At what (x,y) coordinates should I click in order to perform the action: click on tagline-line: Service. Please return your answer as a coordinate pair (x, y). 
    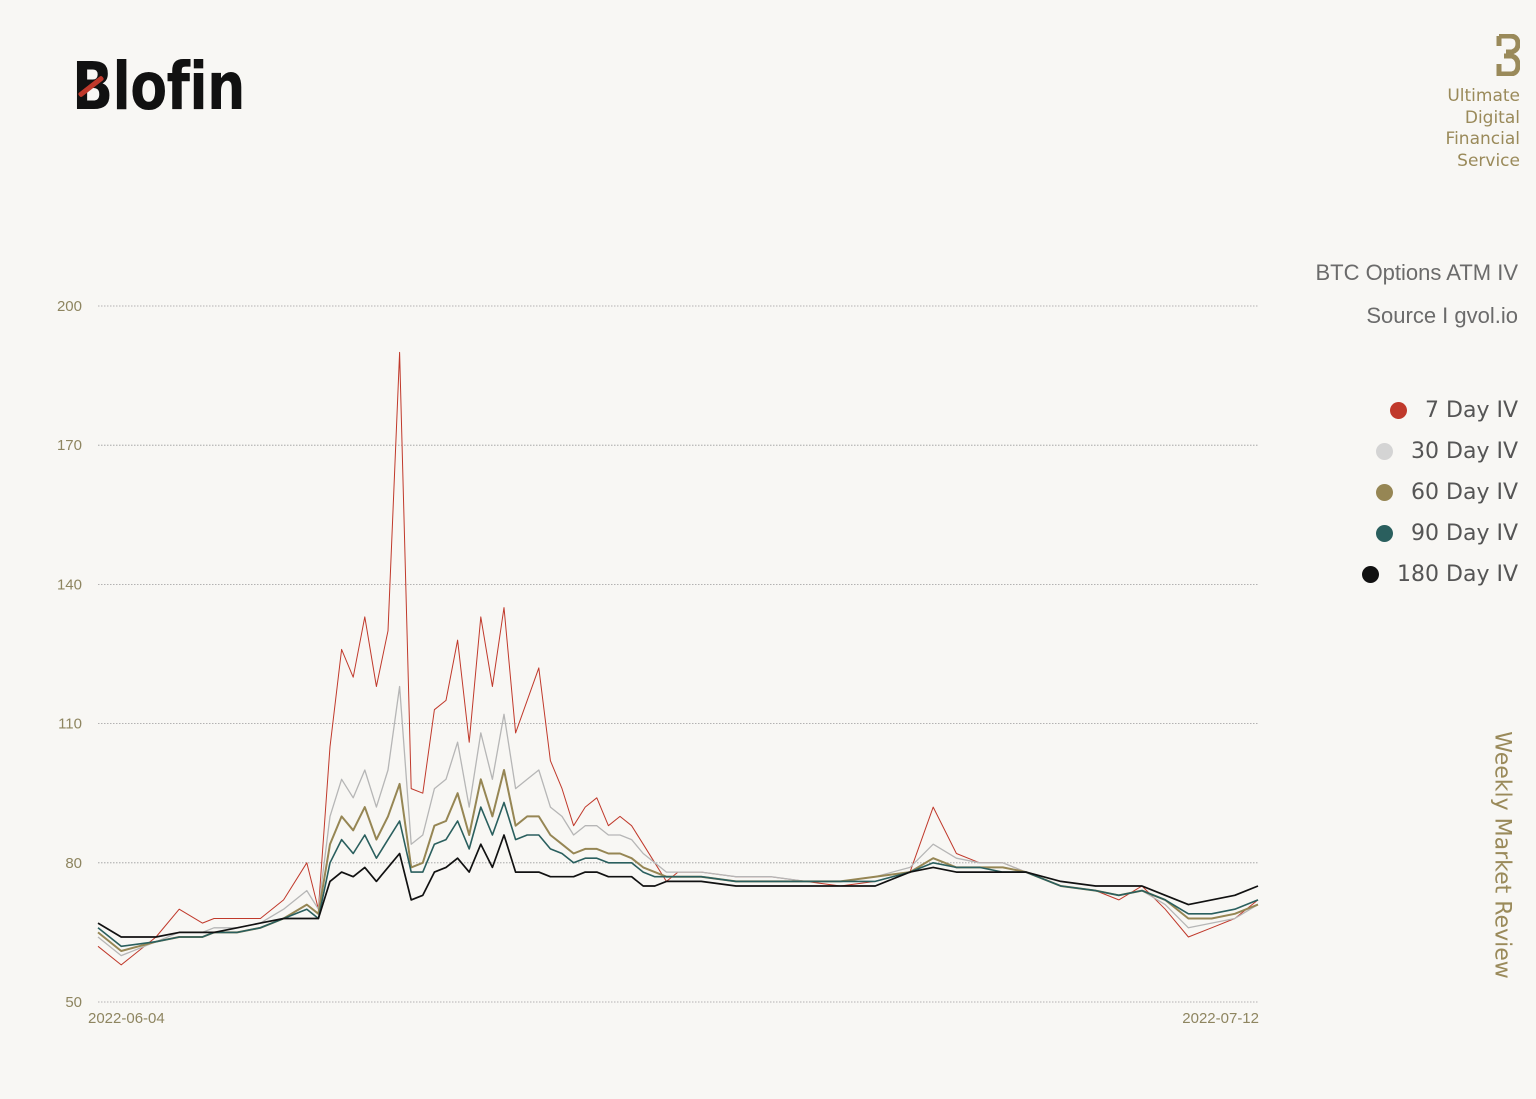
    Looking at the image, I should click on (1488, 160).